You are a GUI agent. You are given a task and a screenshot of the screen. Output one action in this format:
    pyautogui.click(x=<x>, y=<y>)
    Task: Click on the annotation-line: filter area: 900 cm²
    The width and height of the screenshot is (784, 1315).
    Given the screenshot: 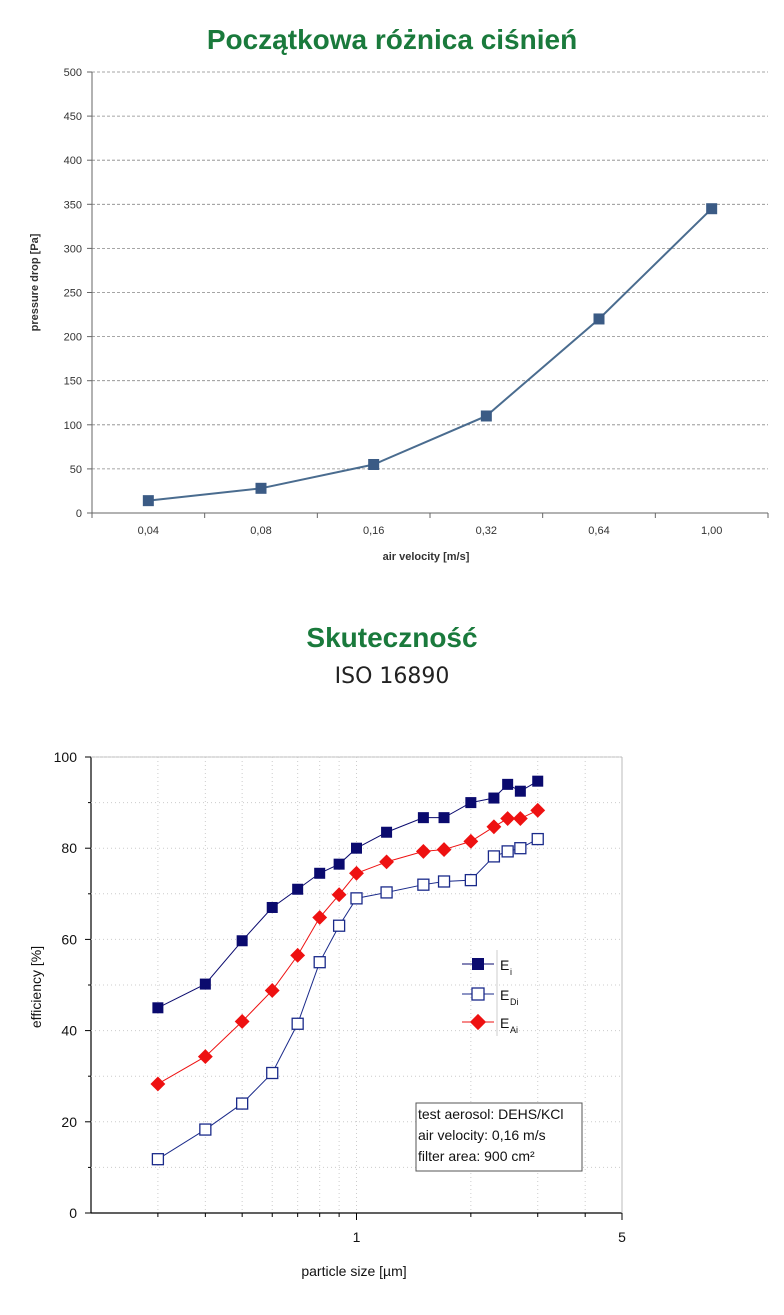 What is the action you would take?
    pyautogui.click(x=476, y=1156)
    